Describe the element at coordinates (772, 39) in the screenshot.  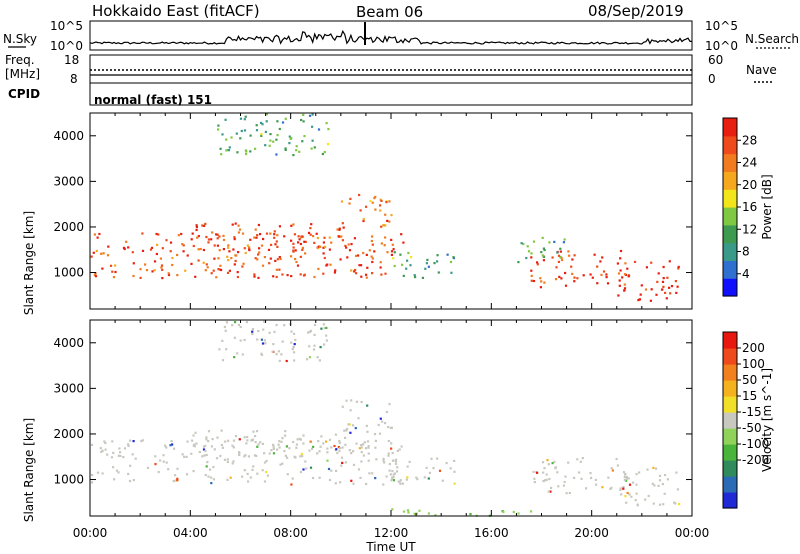
I see `noise-search-label: N.Search` at that location.